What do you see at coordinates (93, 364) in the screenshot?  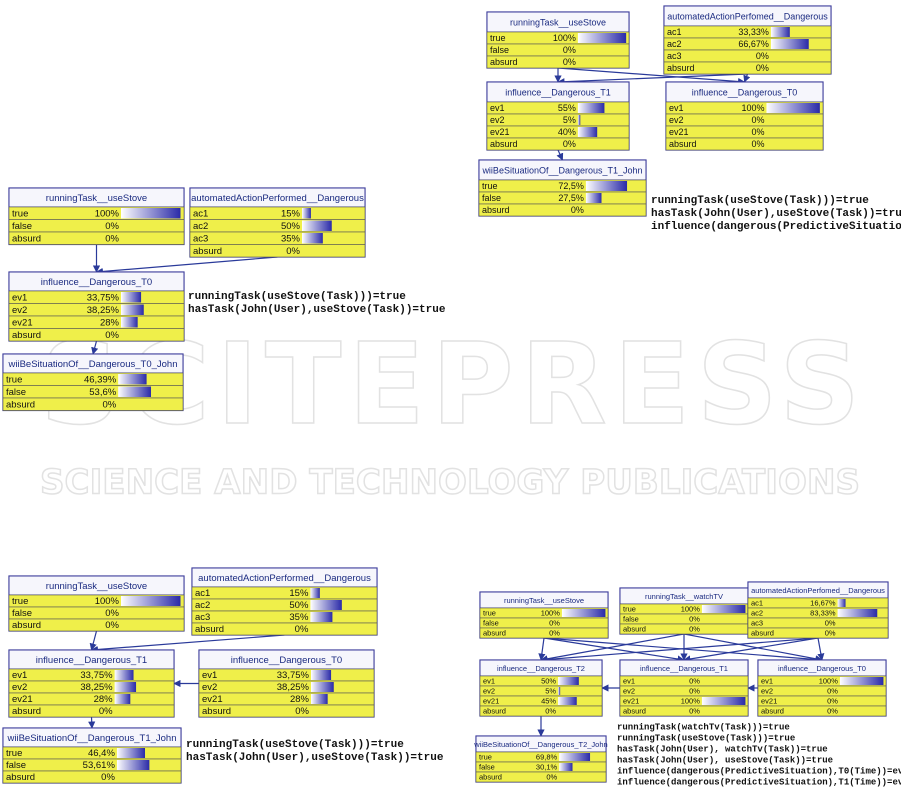 I see `node-title: wiiBeSituationOf__Dangerous_T0_John` at bounding box center [93, 364].